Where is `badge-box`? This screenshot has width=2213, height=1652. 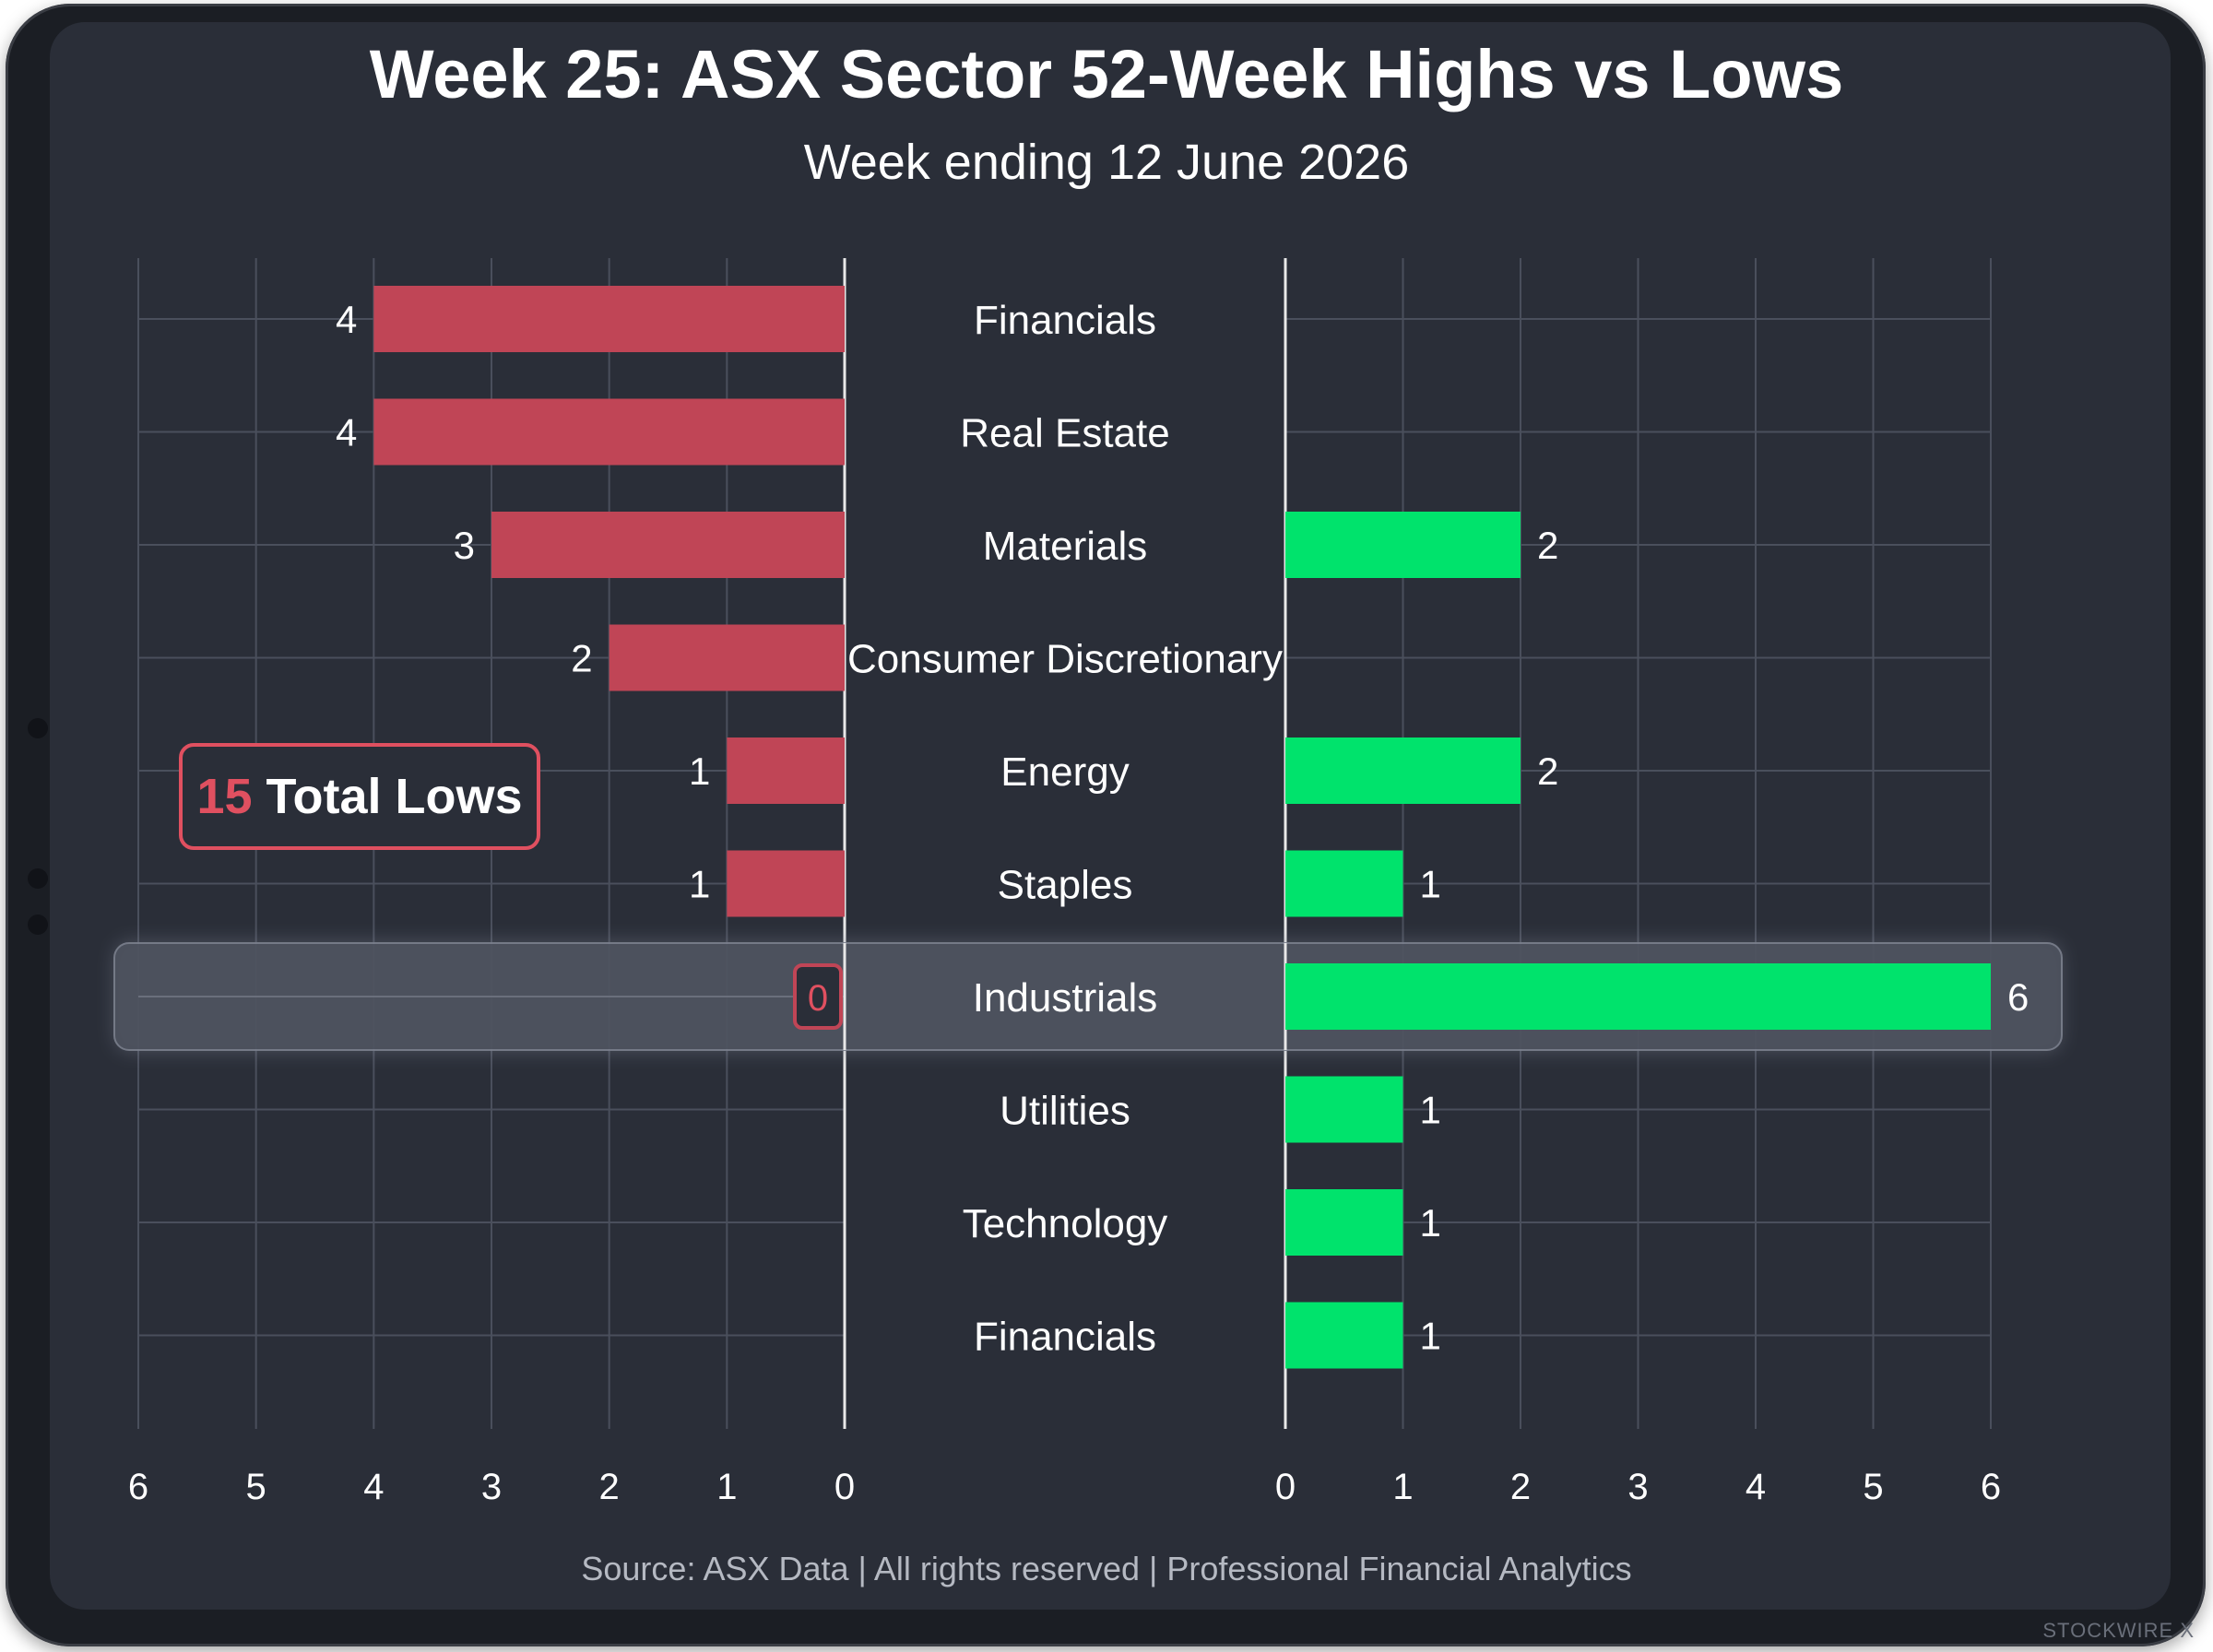
badge-box is located at coordinates (359, 796).